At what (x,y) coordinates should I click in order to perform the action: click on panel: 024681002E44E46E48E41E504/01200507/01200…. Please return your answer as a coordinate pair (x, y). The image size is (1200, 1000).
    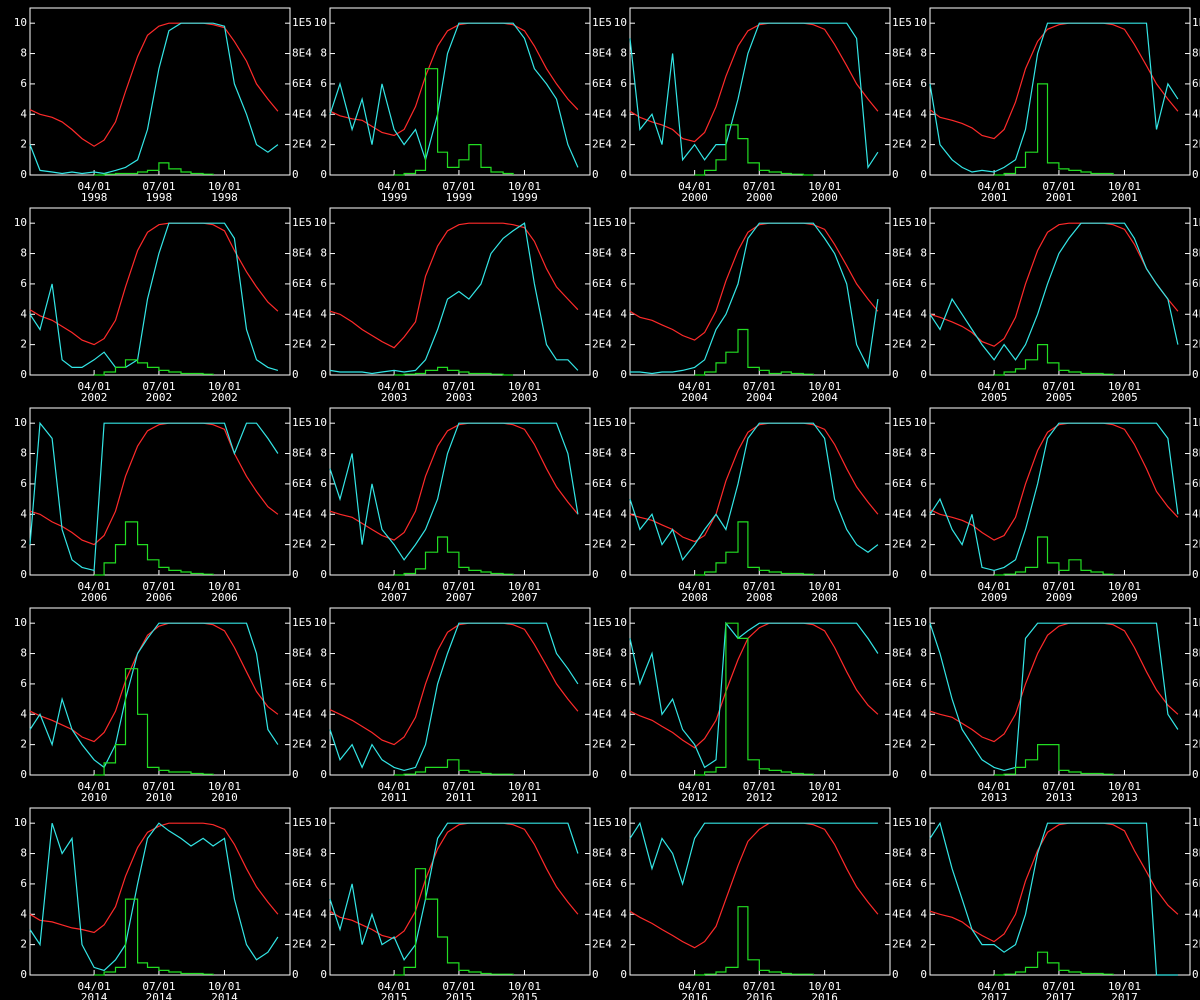
    Looking at the image, I should click on (1057, 305).